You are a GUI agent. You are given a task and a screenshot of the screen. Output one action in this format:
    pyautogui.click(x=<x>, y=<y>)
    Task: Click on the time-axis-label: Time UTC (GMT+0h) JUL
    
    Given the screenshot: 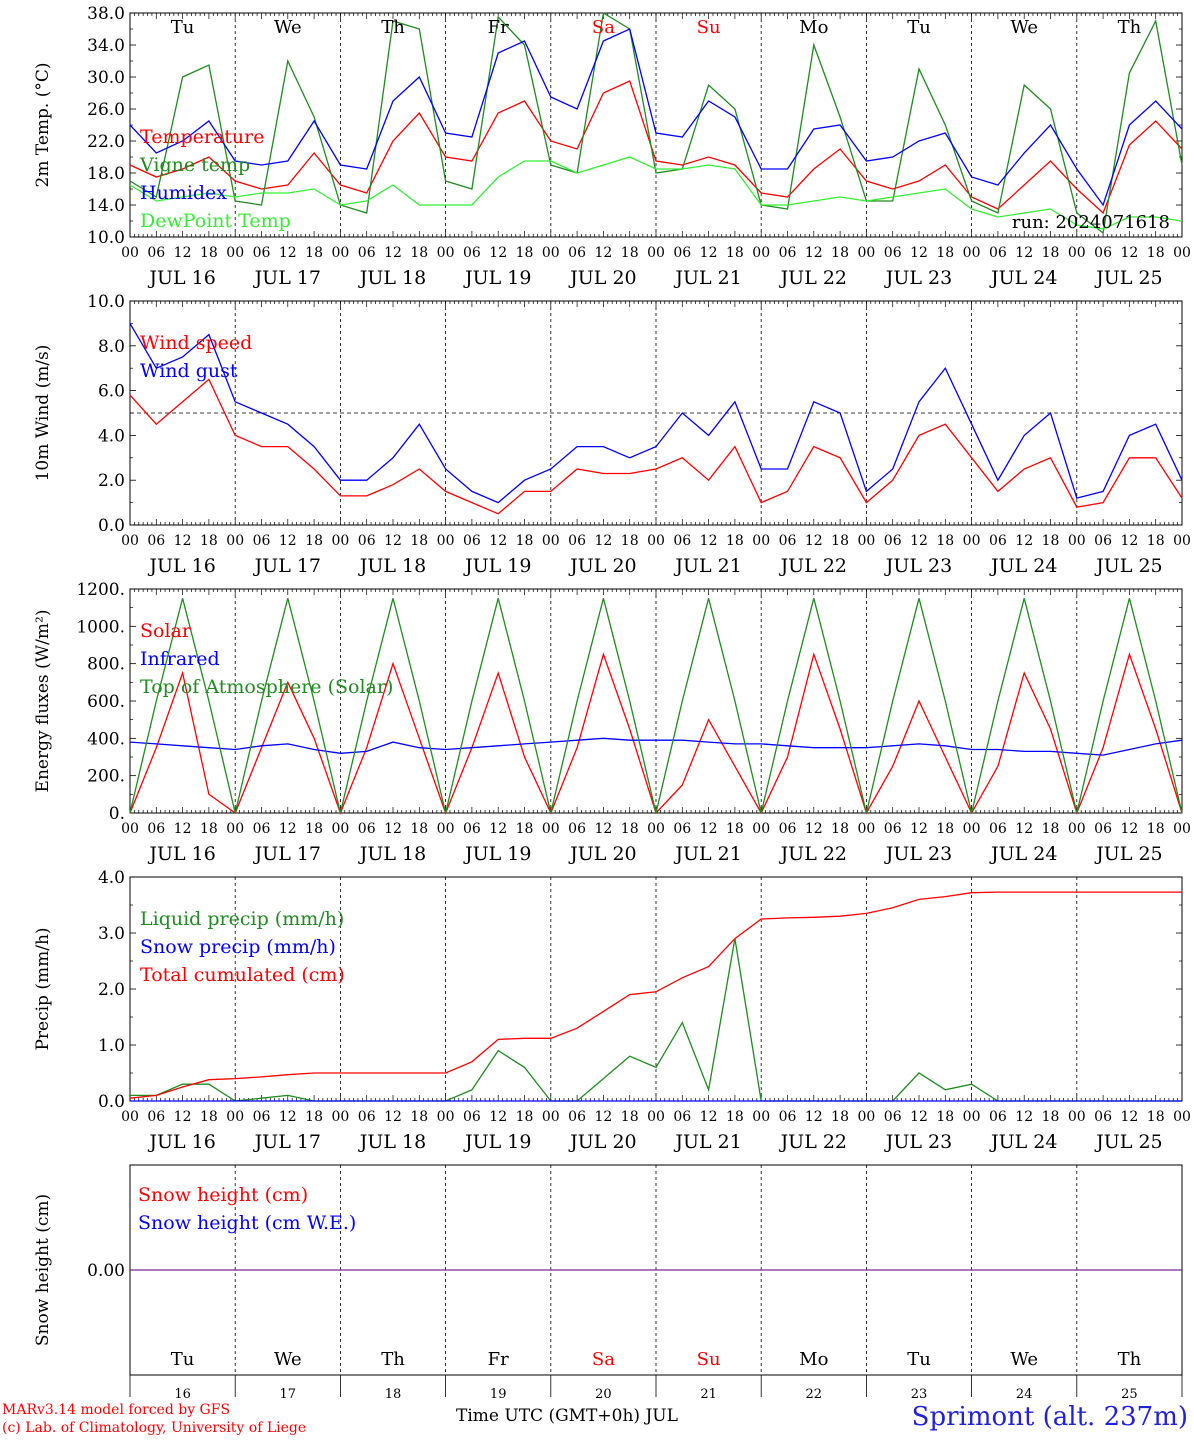 What is the action you would take?
    pyautogui.click(x=567, y=1416)
    